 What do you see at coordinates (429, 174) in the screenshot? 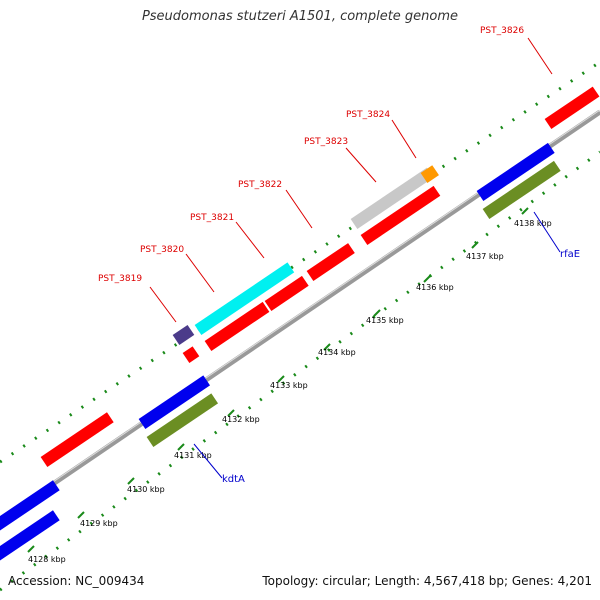
I see `orange-feature` at bounding box center [429, 174].